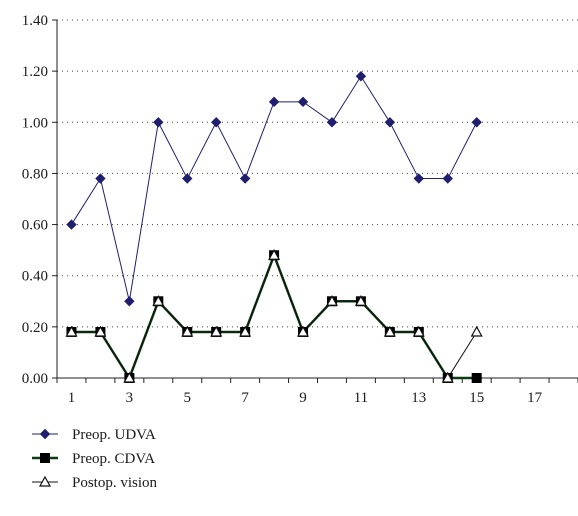 The width and height of the screenshot is (578, 516). I want to click on x-tick-label: 11, so click(361, 398).